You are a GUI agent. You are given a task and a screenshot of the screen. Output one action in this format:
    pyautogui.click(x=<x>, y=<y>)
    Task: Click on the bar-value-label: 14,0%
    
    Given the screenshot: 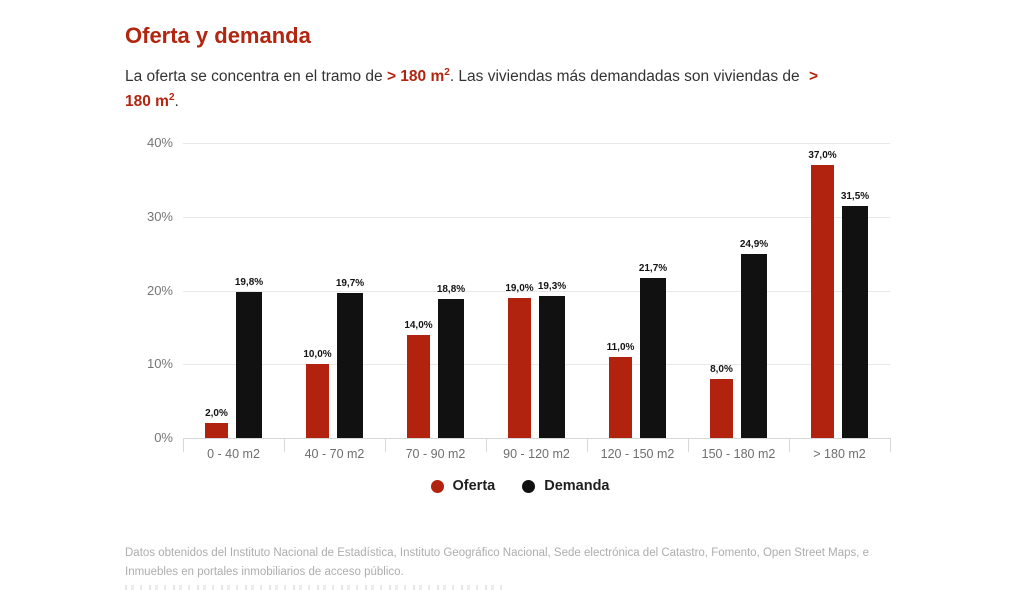 What is the action you would take?
    pyautogui.click(x=418, y=325)
    